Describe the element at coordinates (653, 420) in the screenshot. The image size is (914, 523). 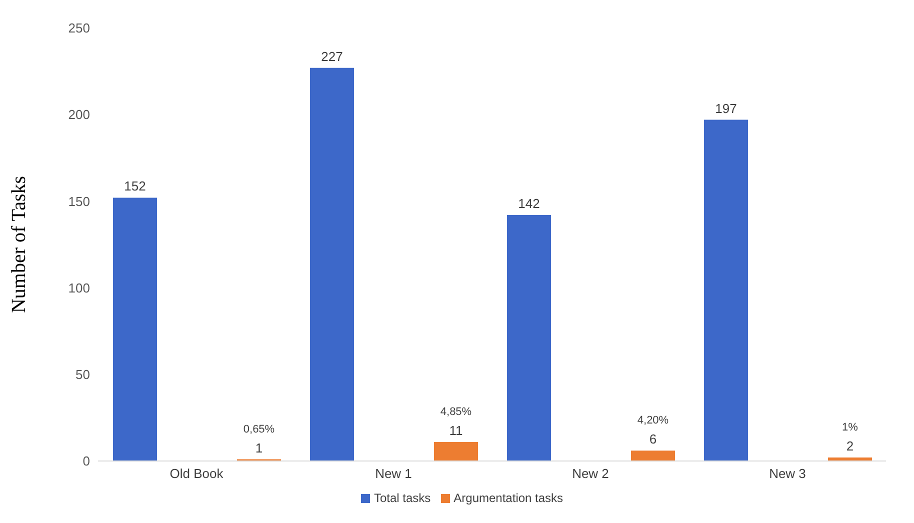
I see `annotation: 4,20%` at that location.